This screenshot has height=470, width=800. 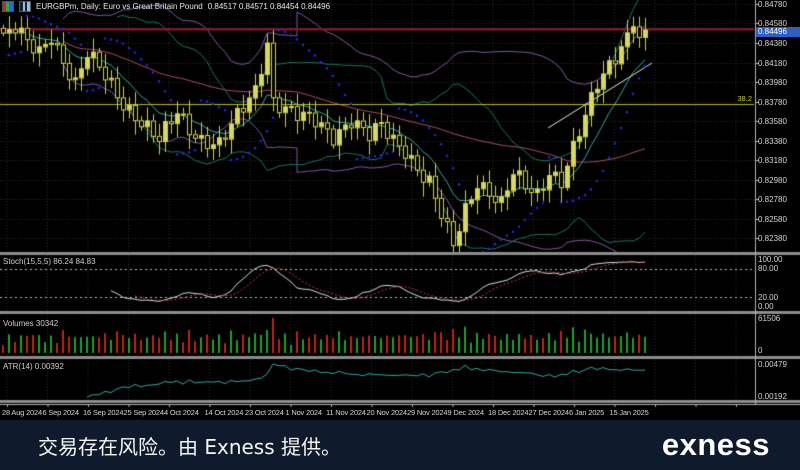 I want to click on date-axis-label: 9 Dec 2024, so click(x=466, y=412).